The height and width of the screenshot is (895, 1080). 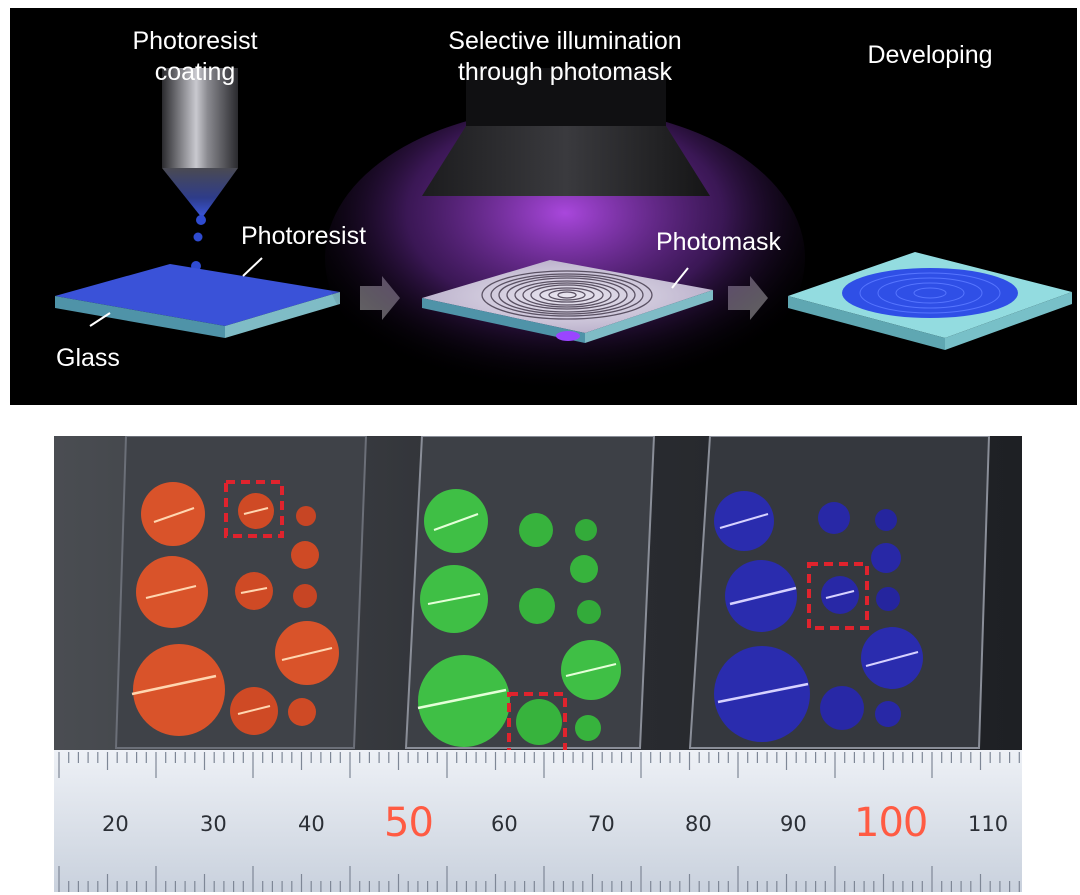 What do you see at coordinates (565, 56) in the screenshot?
I see `step-title-illumination: Selective illumination through photomask` at bounding box center [565, 56].